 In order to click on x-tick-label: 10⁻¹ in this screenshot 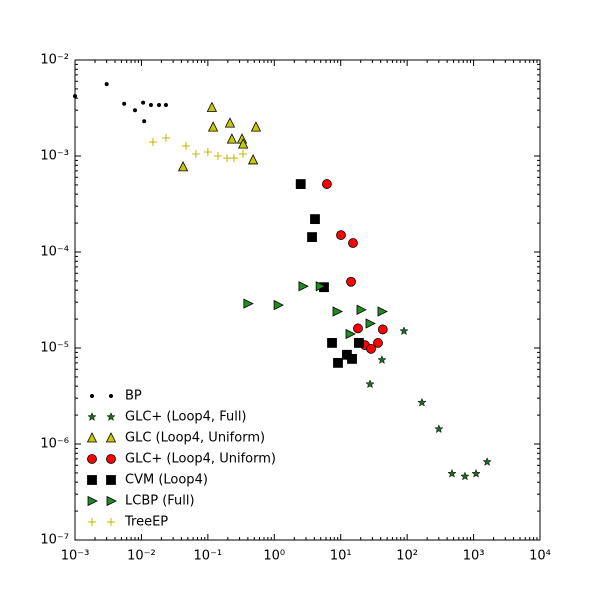, I will do `click(208, 556)`.